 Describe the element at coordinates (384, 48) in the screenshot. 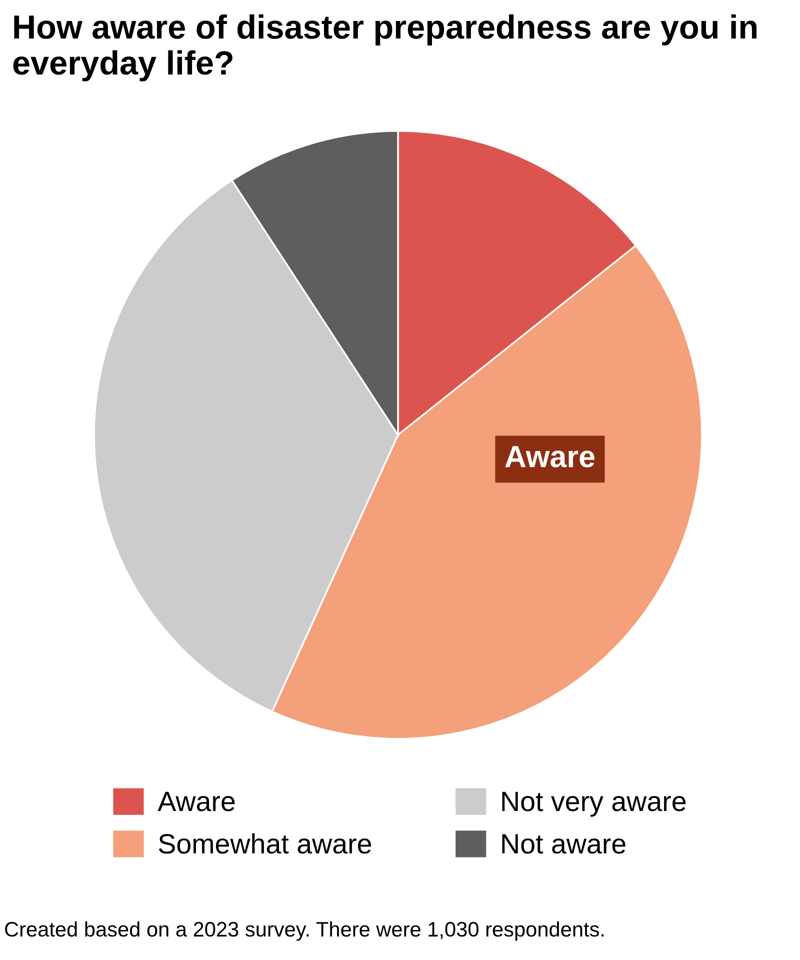

I see `chart-title: How aware of disaster preparedness are you in everyday life?` at that location.